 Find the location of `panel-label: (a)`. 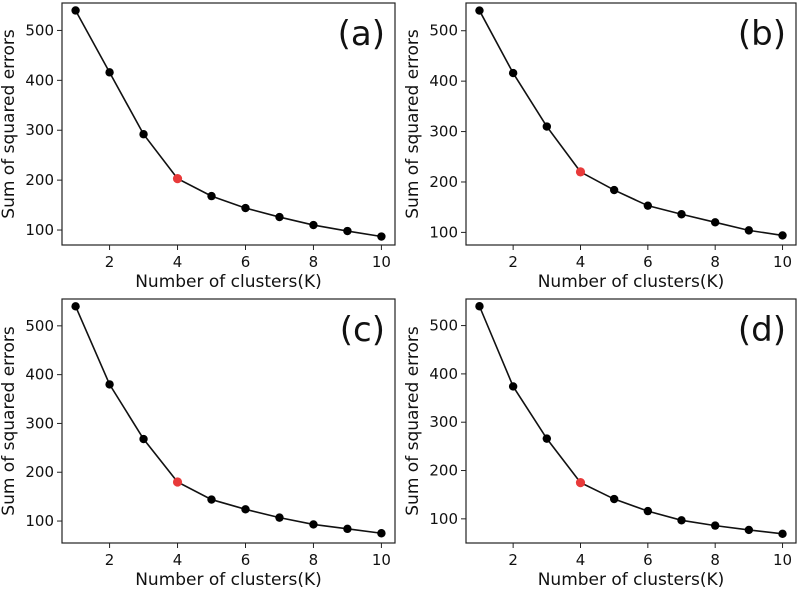

panel-label: (a) is located at coordinates (361, 34).